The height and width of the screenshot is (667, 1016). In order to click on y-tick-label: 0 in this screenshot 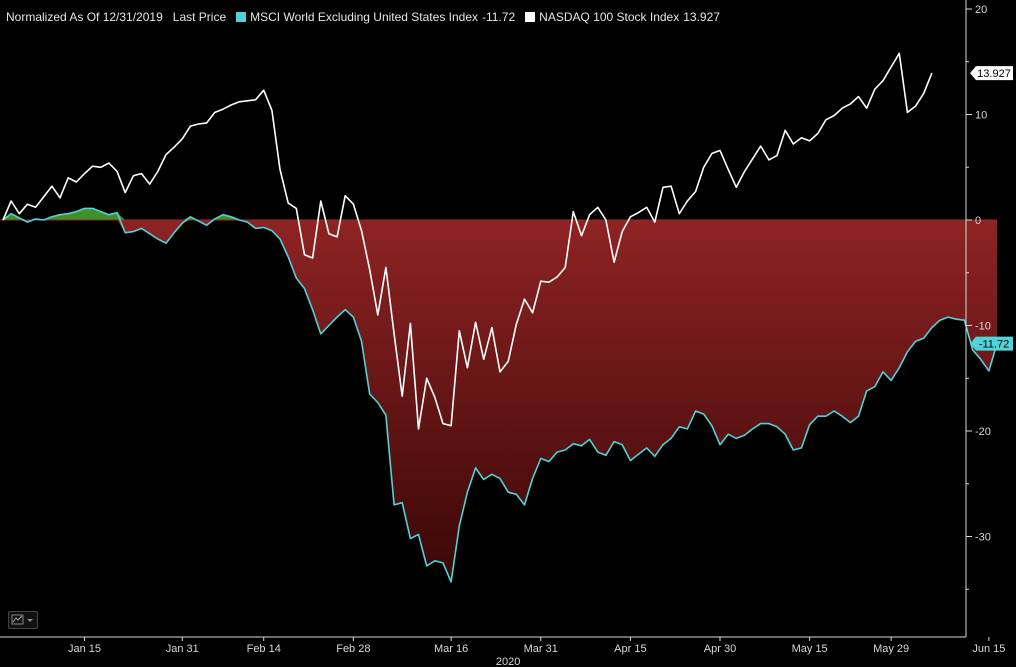, I will do `click(978, 221)`.